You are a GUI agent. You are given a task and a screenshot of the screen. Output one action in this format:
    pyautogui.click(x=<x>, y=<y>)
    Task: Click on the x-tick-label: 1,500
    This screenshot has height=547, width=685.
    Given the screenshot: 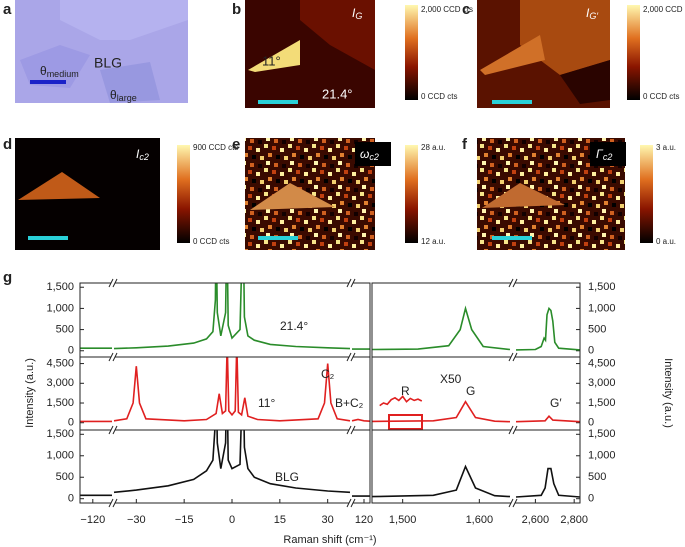 What is the action you would take?
    pyautogui.click(x=403, y=520)
    